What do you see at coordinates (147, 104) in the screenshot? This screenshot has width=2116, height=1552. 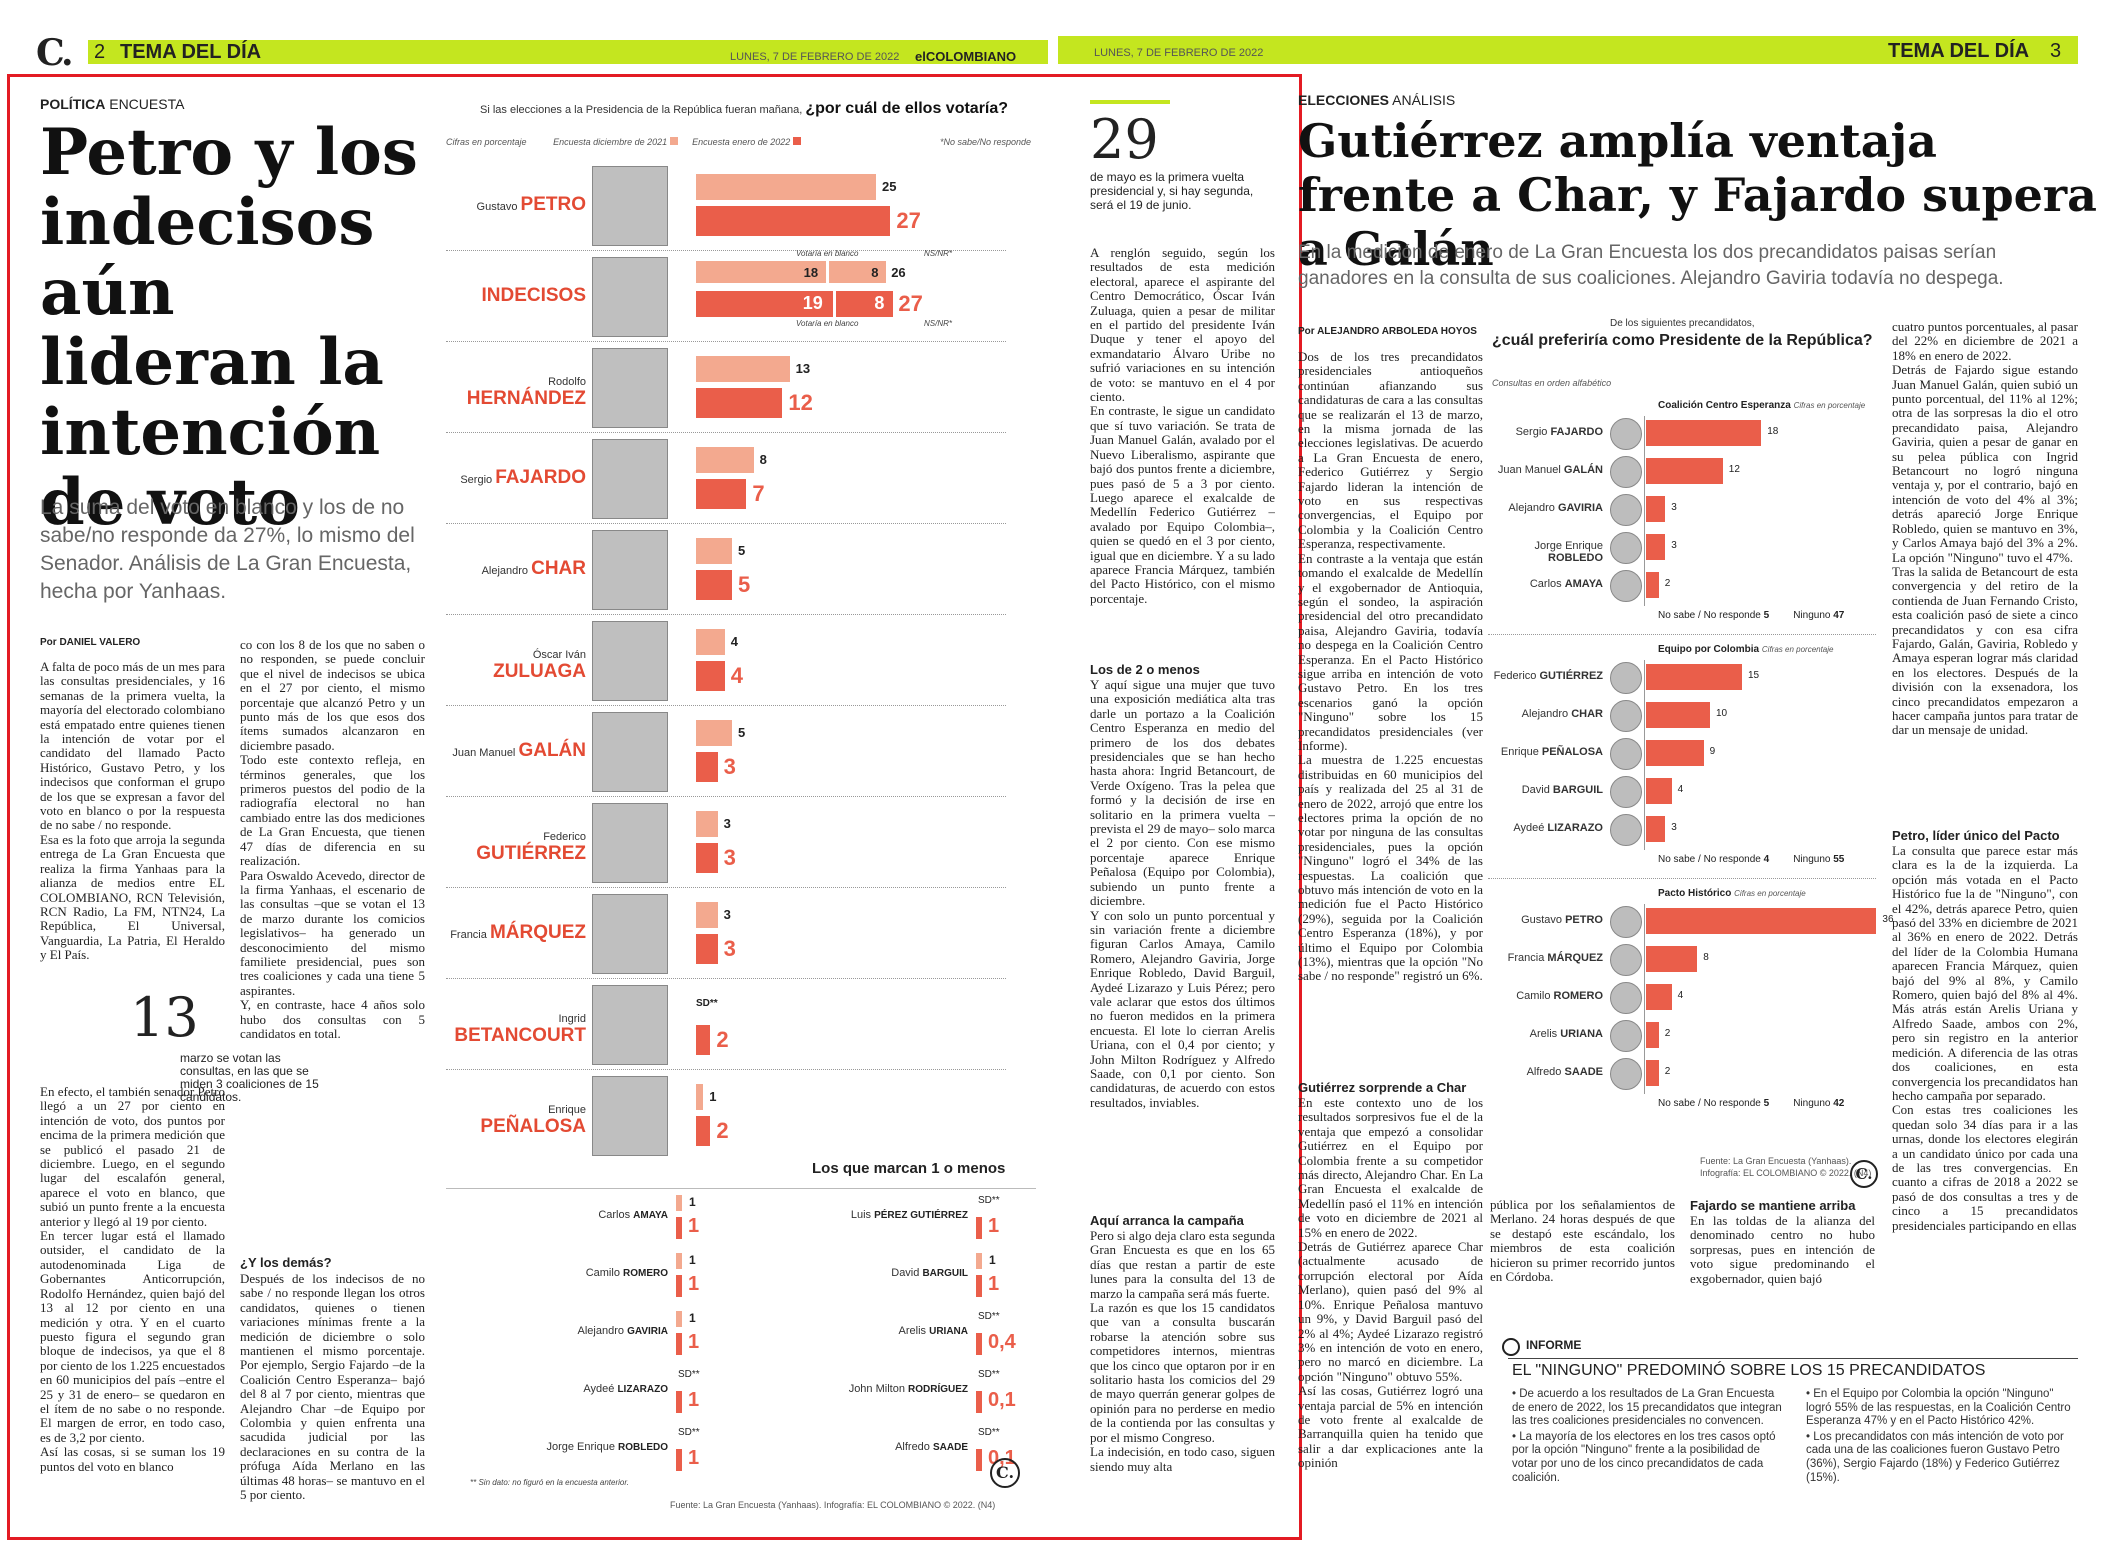 I see `kicker-text: ENCUESTA` at bounding box center [147, 104].